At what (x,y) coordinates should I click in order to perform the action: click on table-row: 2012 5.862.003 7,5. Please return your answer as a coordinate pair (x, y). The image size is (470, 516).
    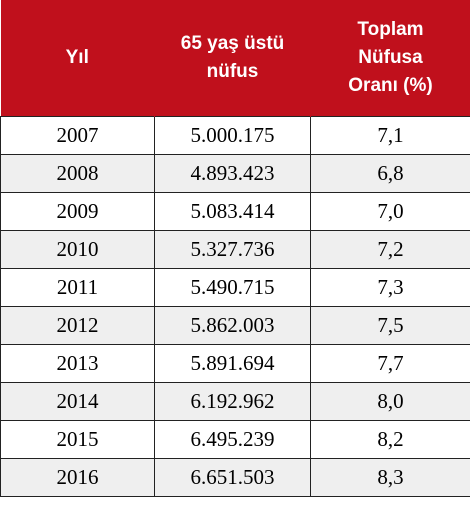
    Looking at the image, I should click on (235, 325).